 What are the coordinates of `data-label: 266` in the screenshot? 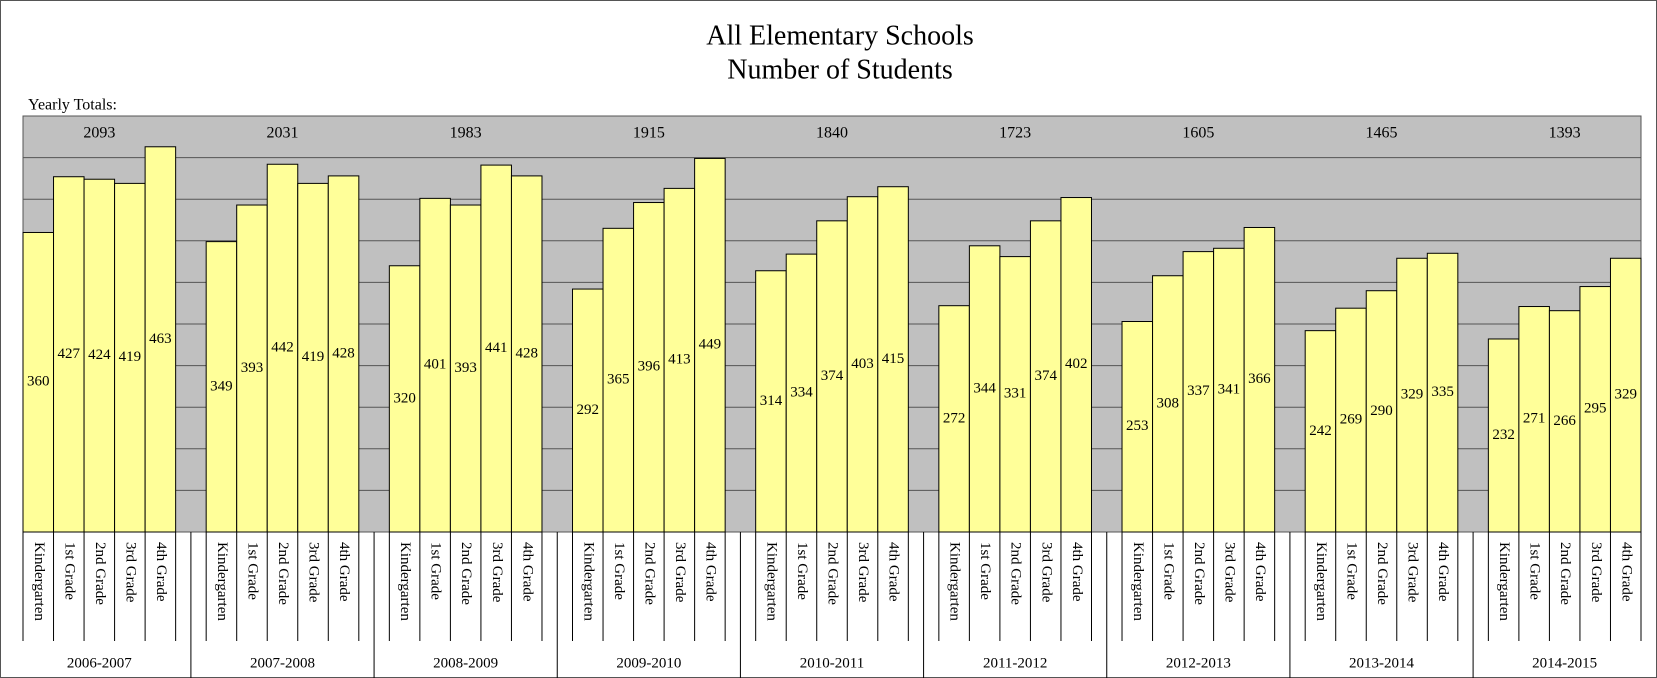 It's located at (1564, 421).